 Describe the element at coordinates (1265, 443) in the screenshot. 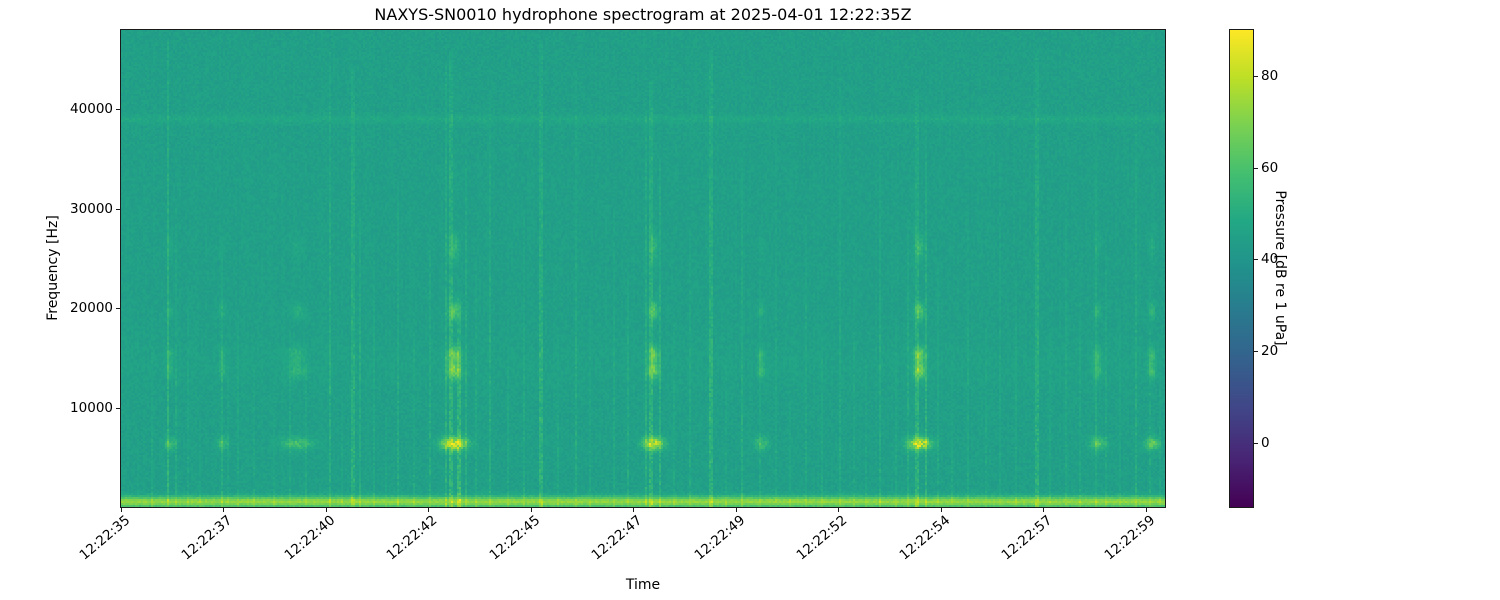

I see `colorbar-tick-label: 0` at that location.